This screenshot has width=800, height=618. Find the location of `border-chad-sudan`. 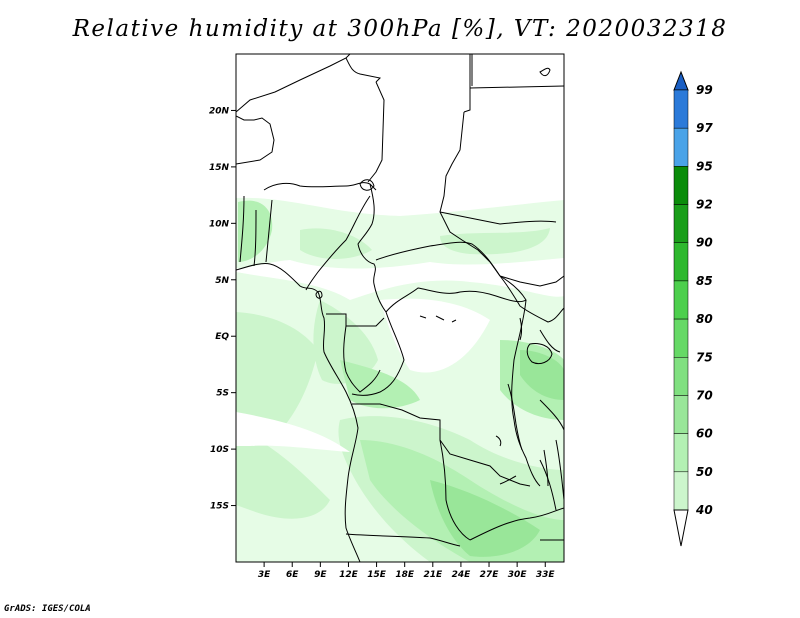

border-chad-sudan is located at coordinates (501, 199).